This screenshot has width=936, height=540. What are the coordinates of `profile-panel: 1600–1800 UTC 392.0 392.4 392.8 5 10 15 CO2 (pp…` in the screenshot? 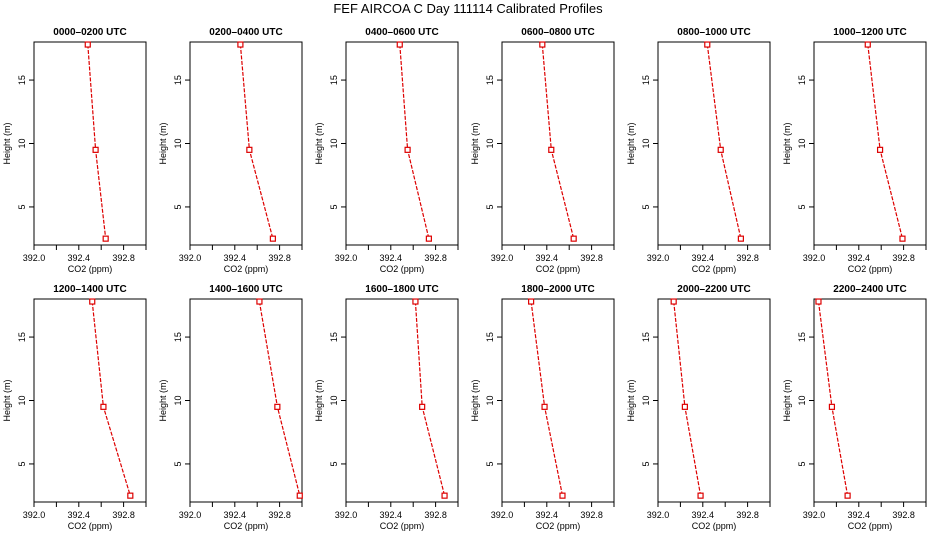 It's located at (386, 407).